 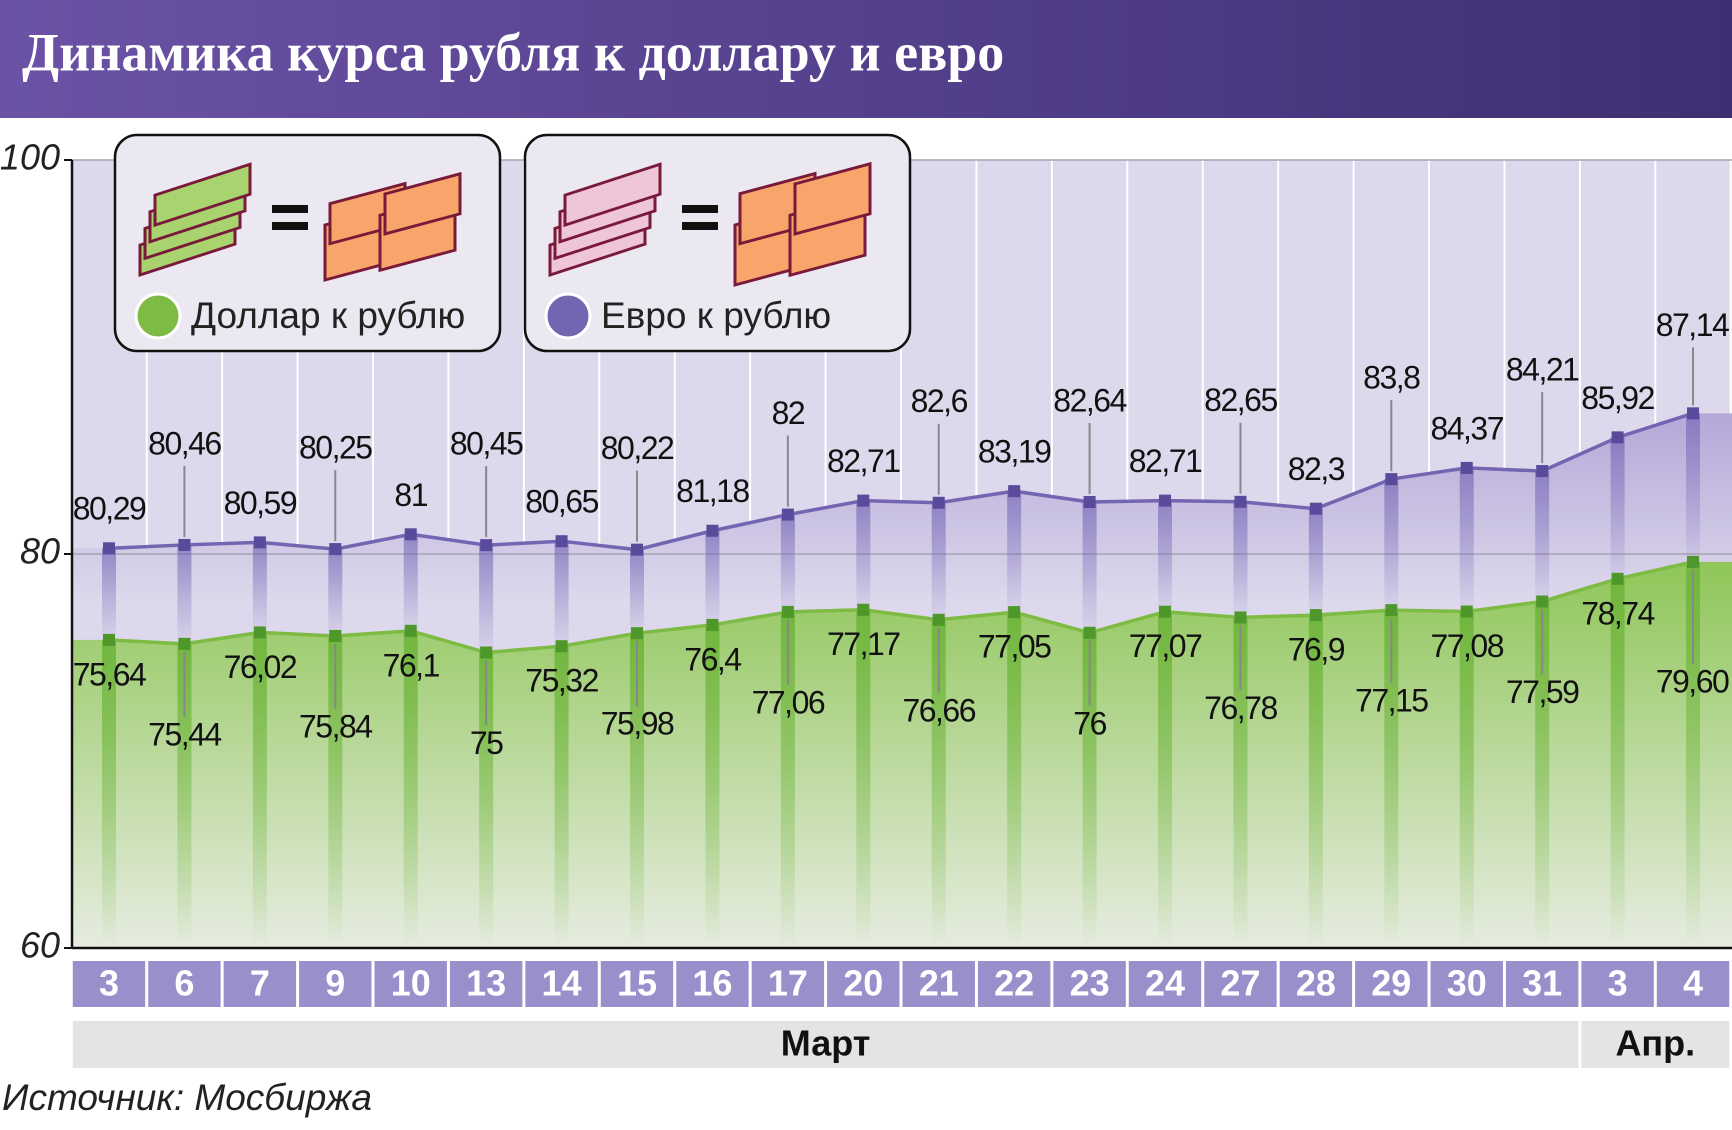 I want to click on legend-label: Евро к рублю, so click(x=716, y=315).